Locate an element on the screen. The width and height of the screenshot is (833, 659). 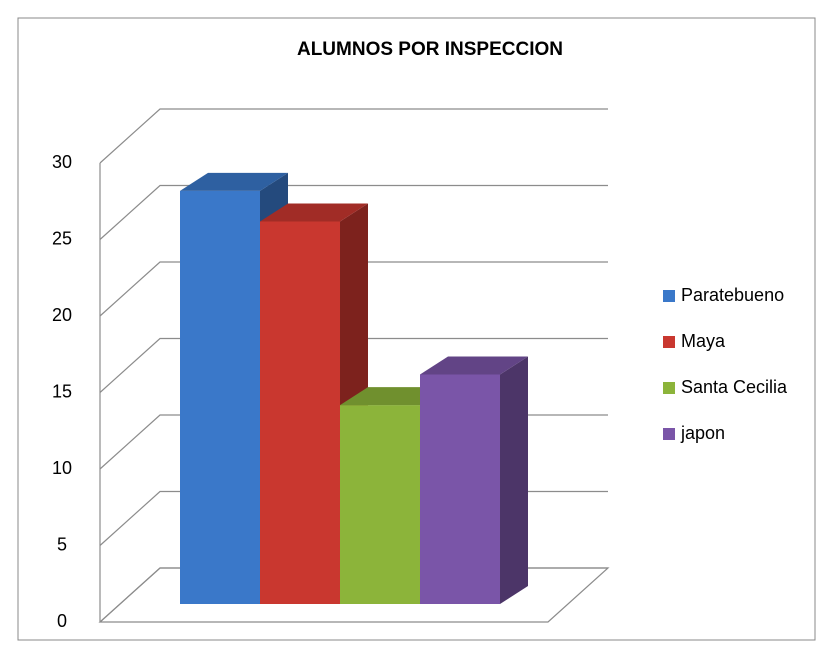
y-tick-label: 30 is located at coordinates (62, 162).